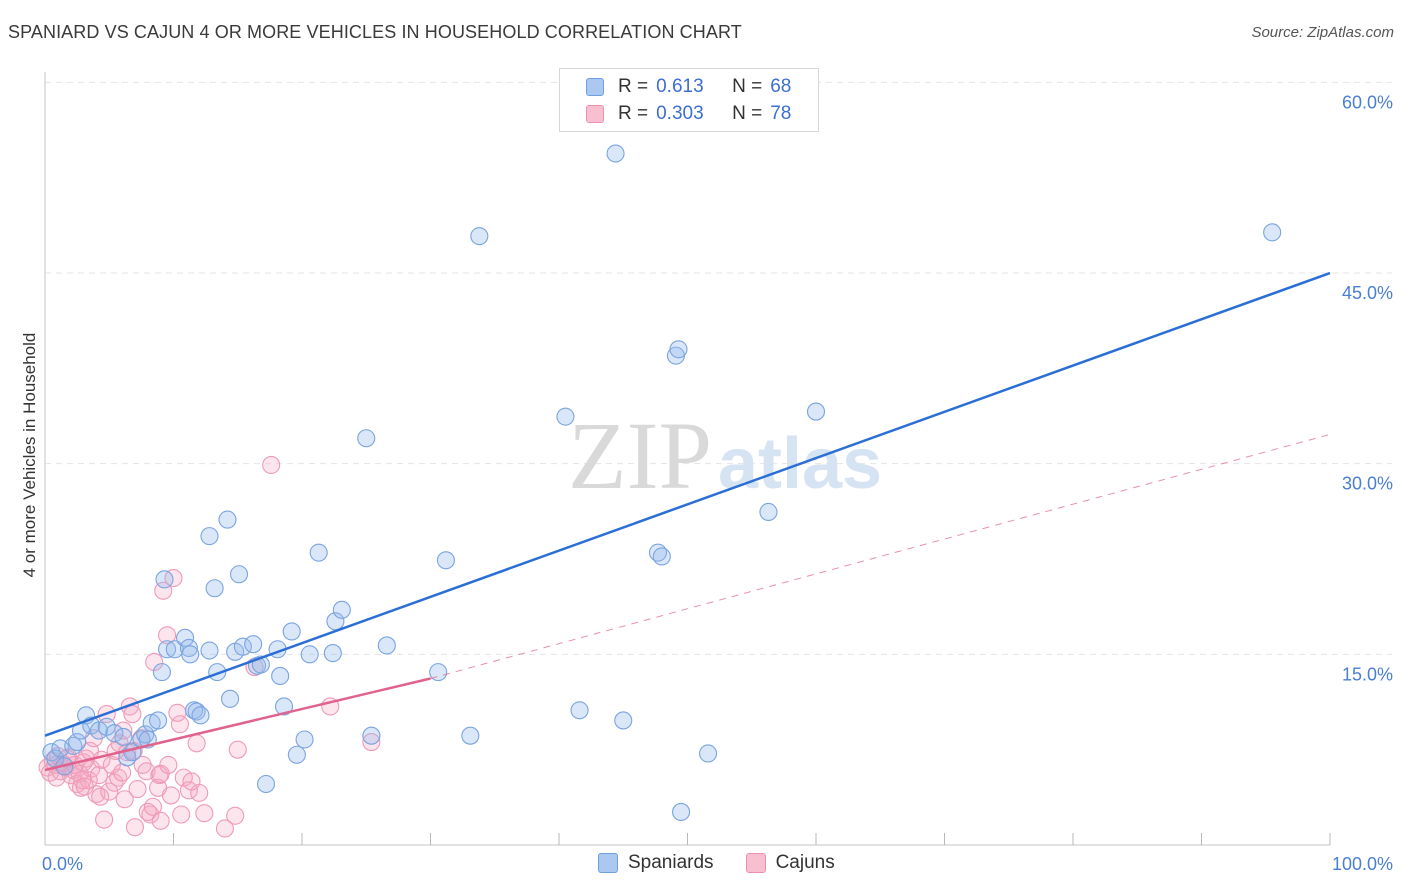 The height and width of the screenshot is (892, 1406). Describe the element at coordinates (680, 113) in the screenshot. I see `cajuns-r-value: 0.303` at that location.